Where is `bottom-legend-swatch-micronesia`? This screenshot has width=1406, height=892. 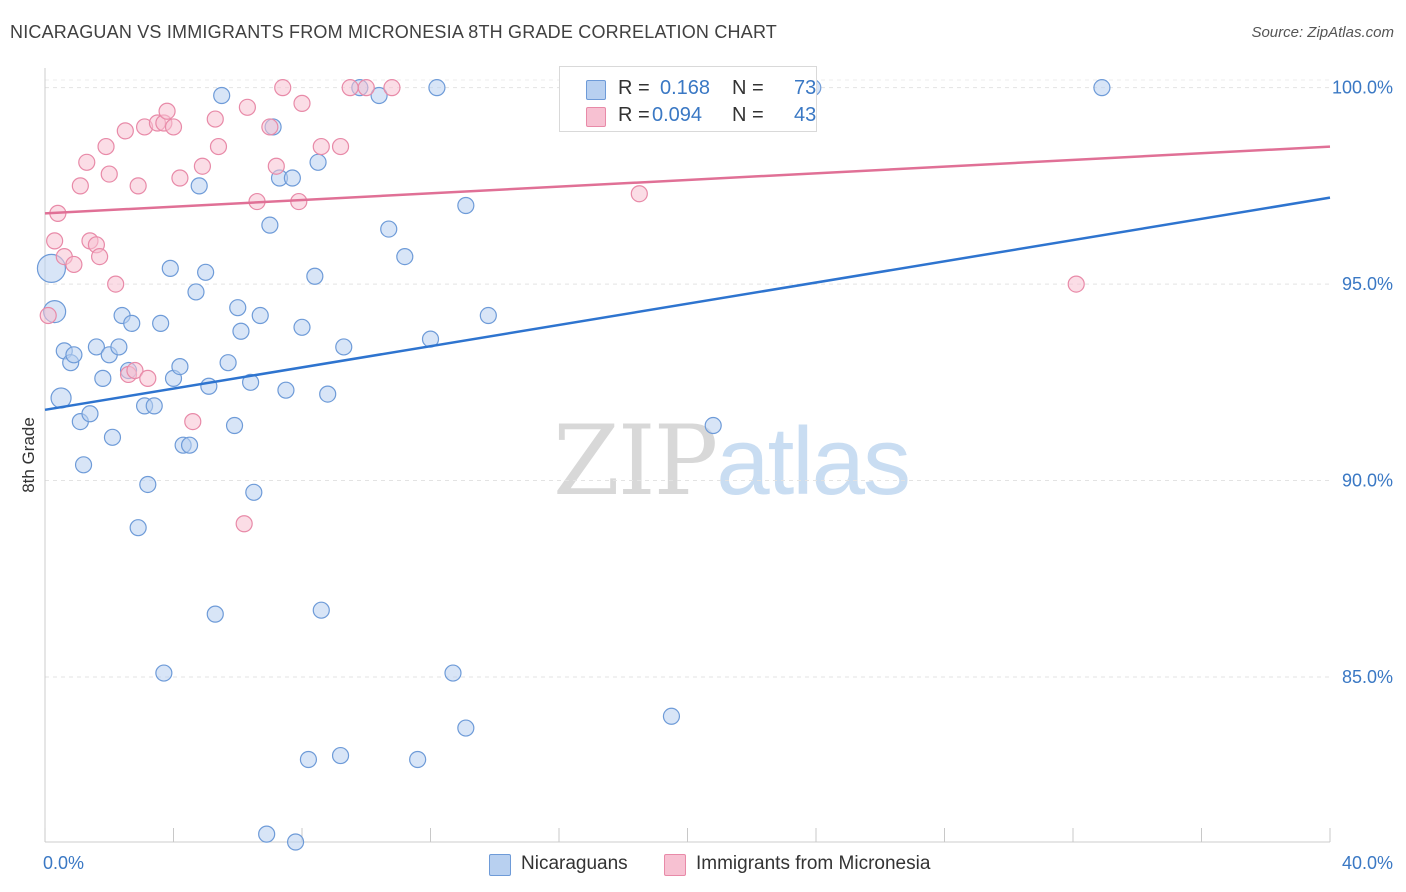
bottom-legend-swatch-micronesia is located at coordinates (675, 865).